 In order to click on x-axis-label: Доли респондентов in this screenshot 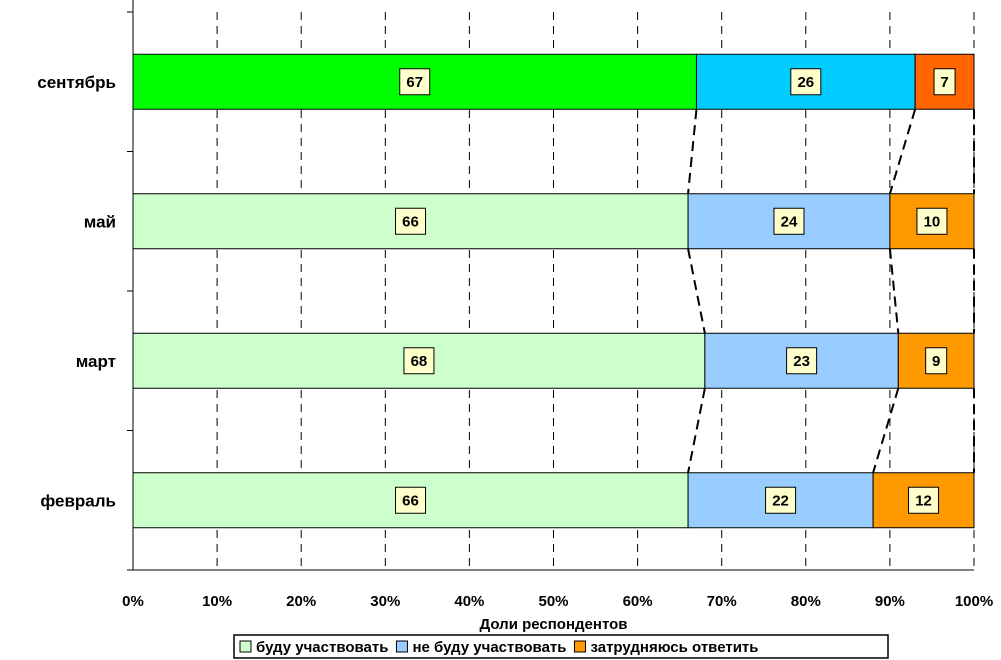, I will do `click(554, 624)`.